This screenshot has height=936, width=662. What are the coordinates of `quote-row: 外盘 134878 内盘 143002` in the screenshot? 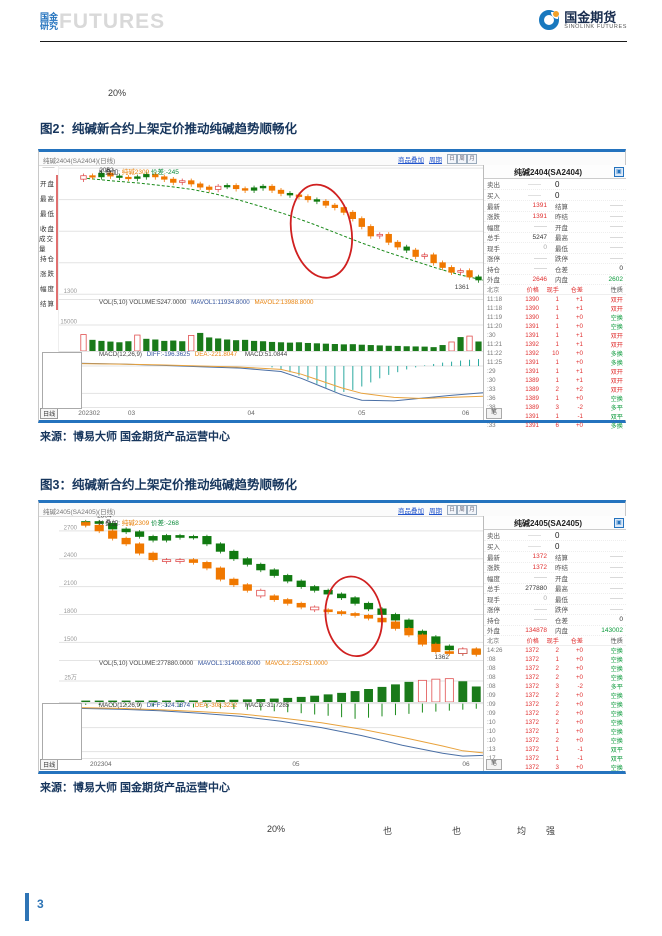 It's located at (555, 631).